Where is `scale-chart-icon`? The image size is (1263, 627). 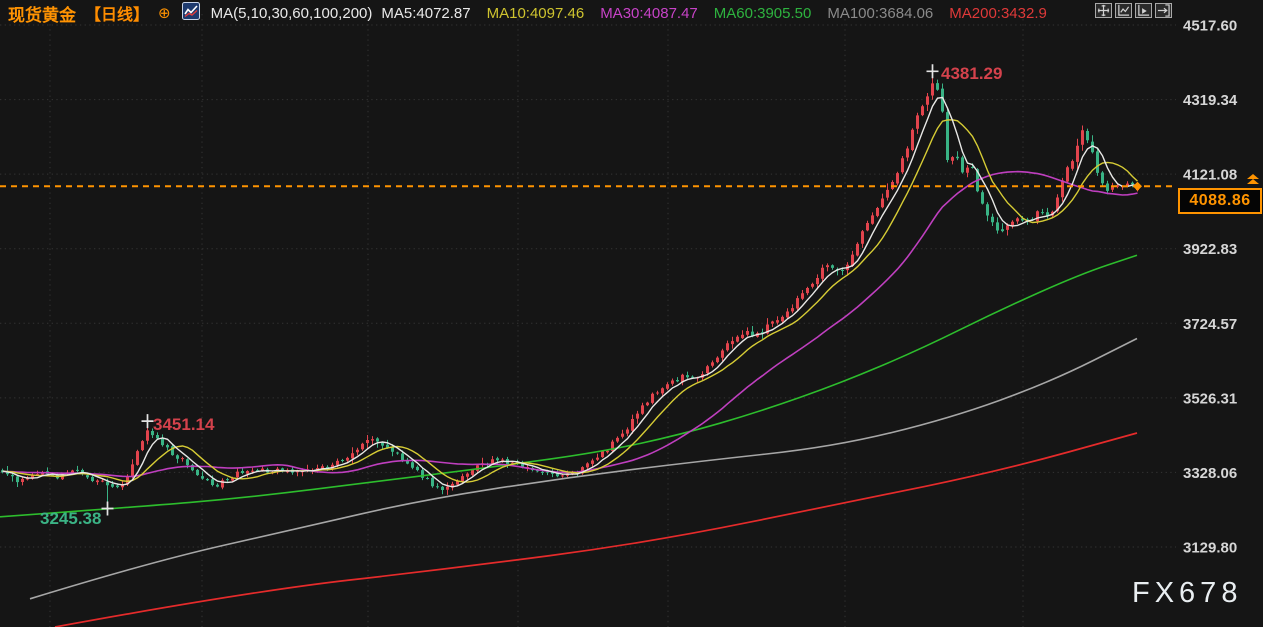
scale-chart-icon is located at coordinates (1123, 10).